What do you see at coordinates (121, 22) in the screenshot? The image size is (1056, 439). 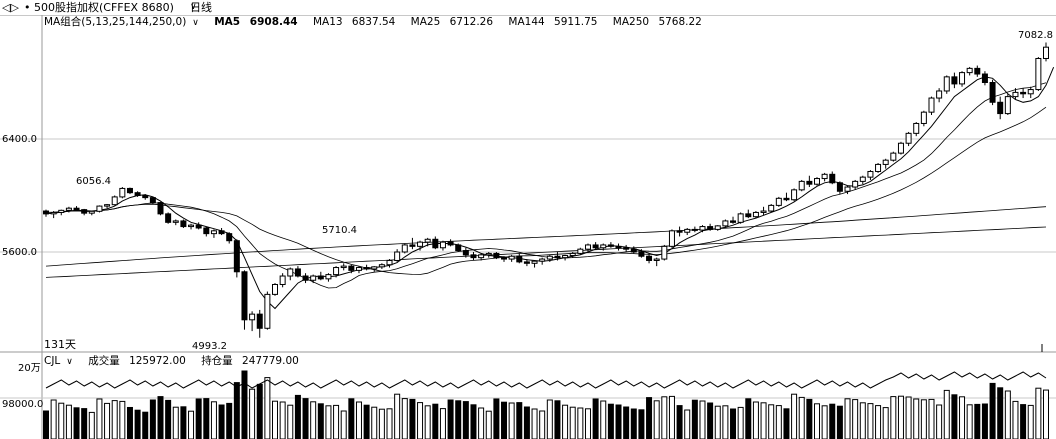 I see `ma-indicator-selector: MA组合(5,13,25,144,250,0) ∨` at bounding box center [121, 22].